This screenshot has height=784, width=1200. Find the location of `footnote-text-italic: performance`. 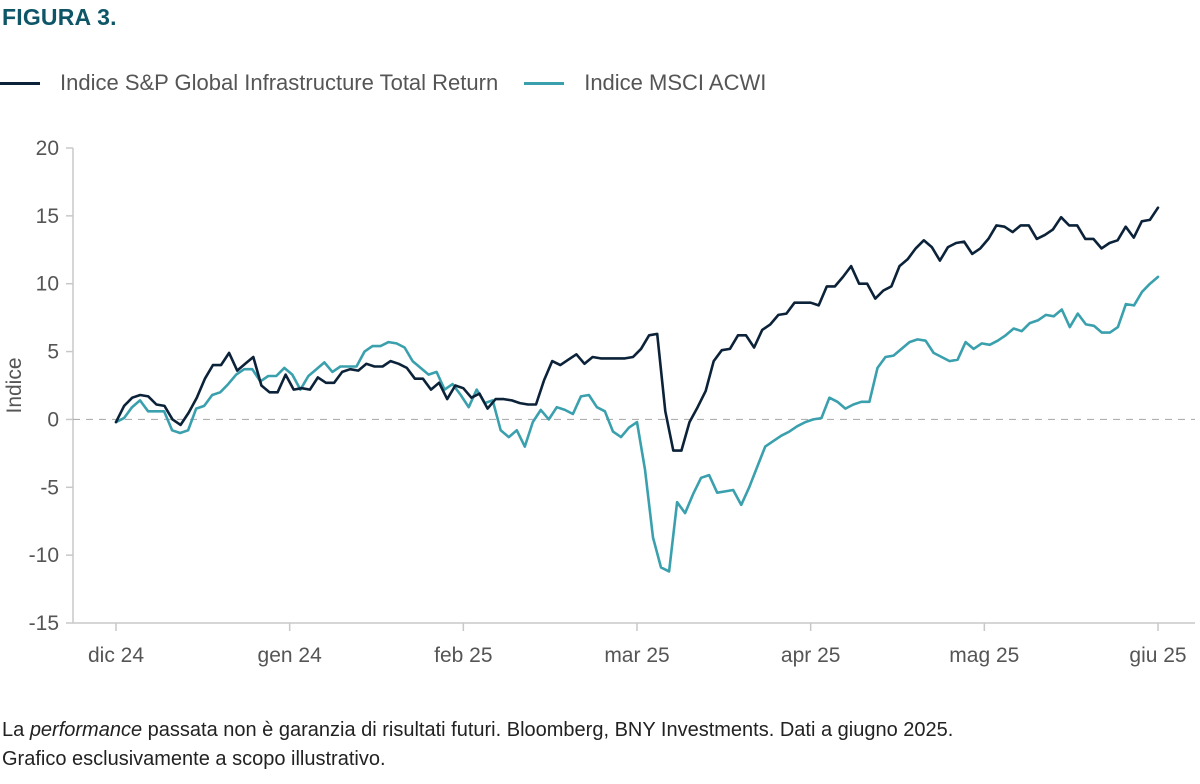

footnote-text-italic: performance is located at coordinates (86, 730).